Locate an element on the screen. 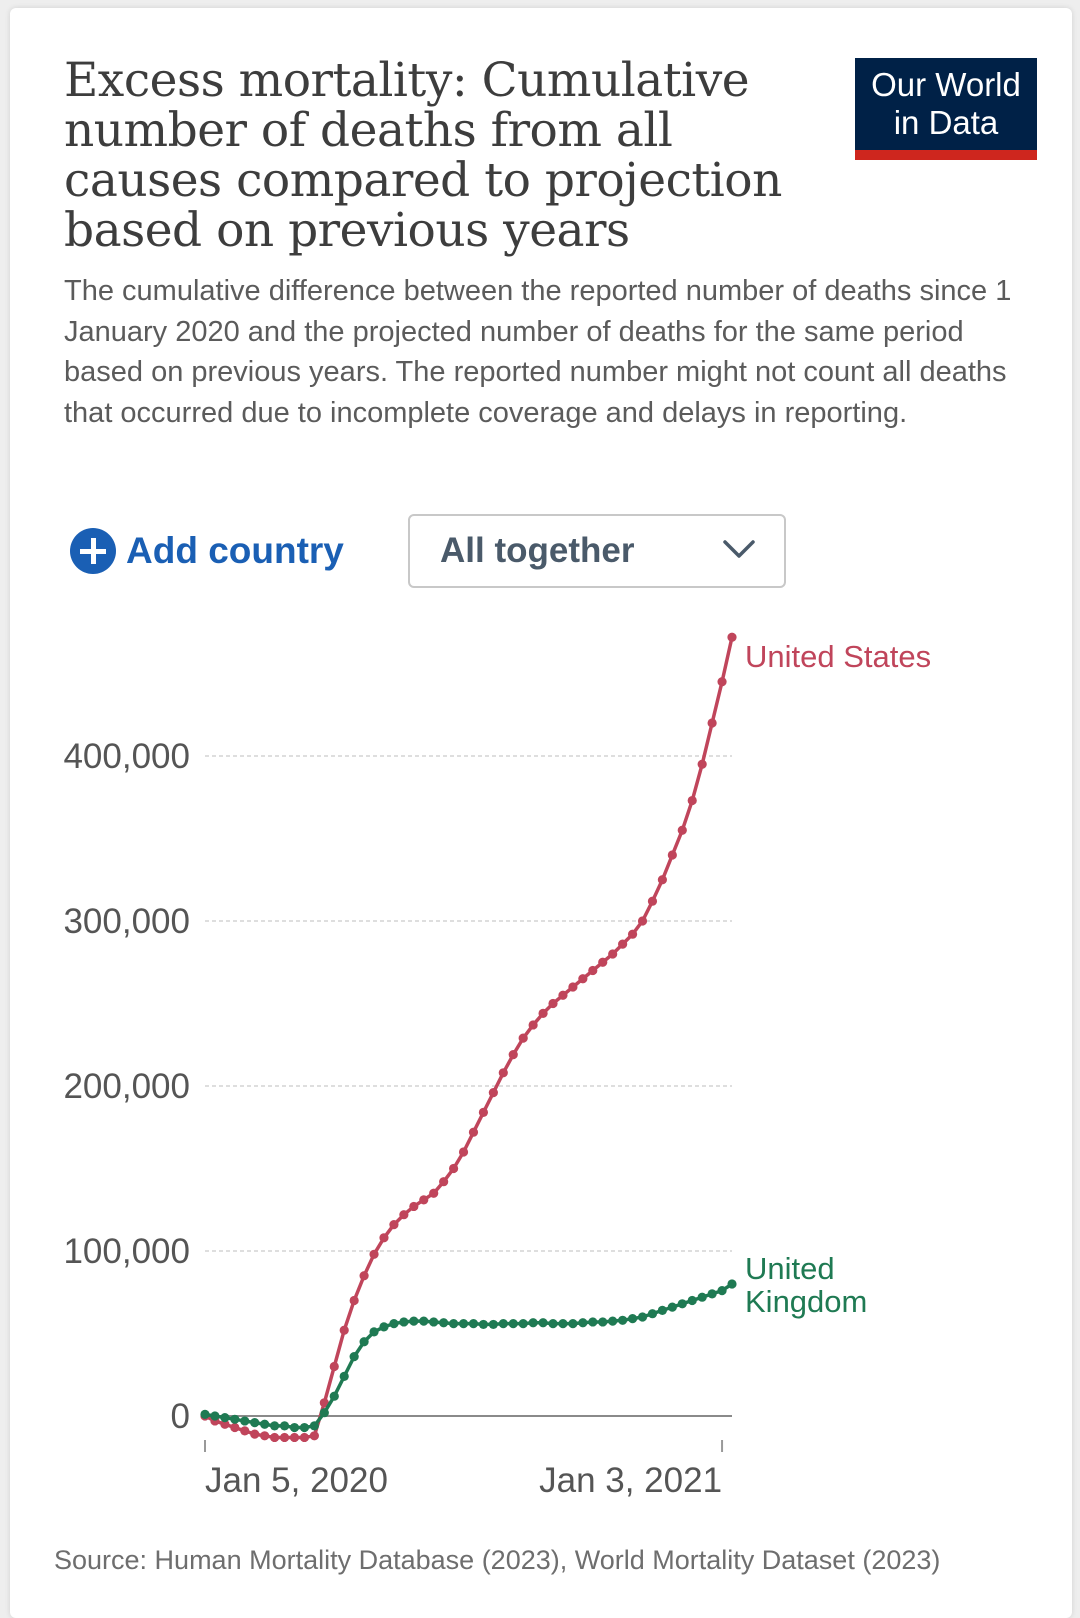  y-tick-label: 0 is located at coordinates (180, 1416).